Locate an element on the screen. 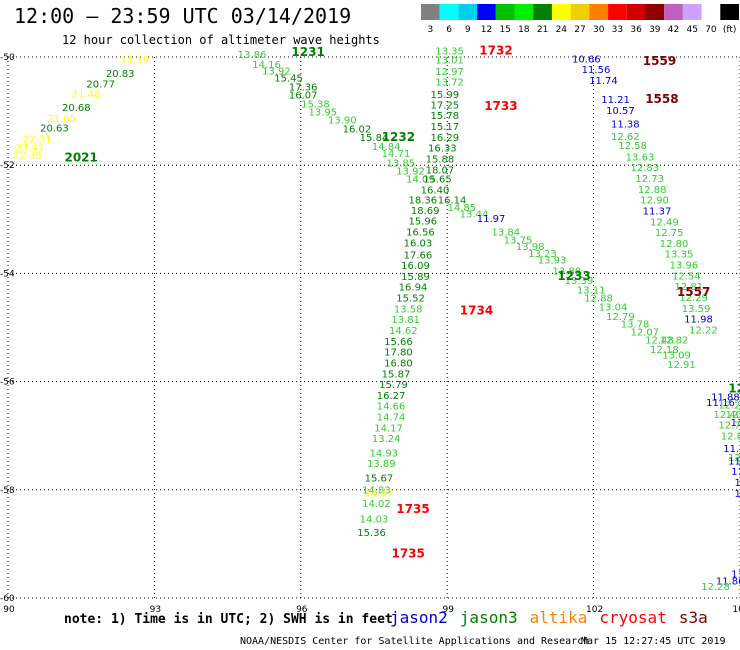  swh-value-label: 22.31 is located at coordinates (37, 140).